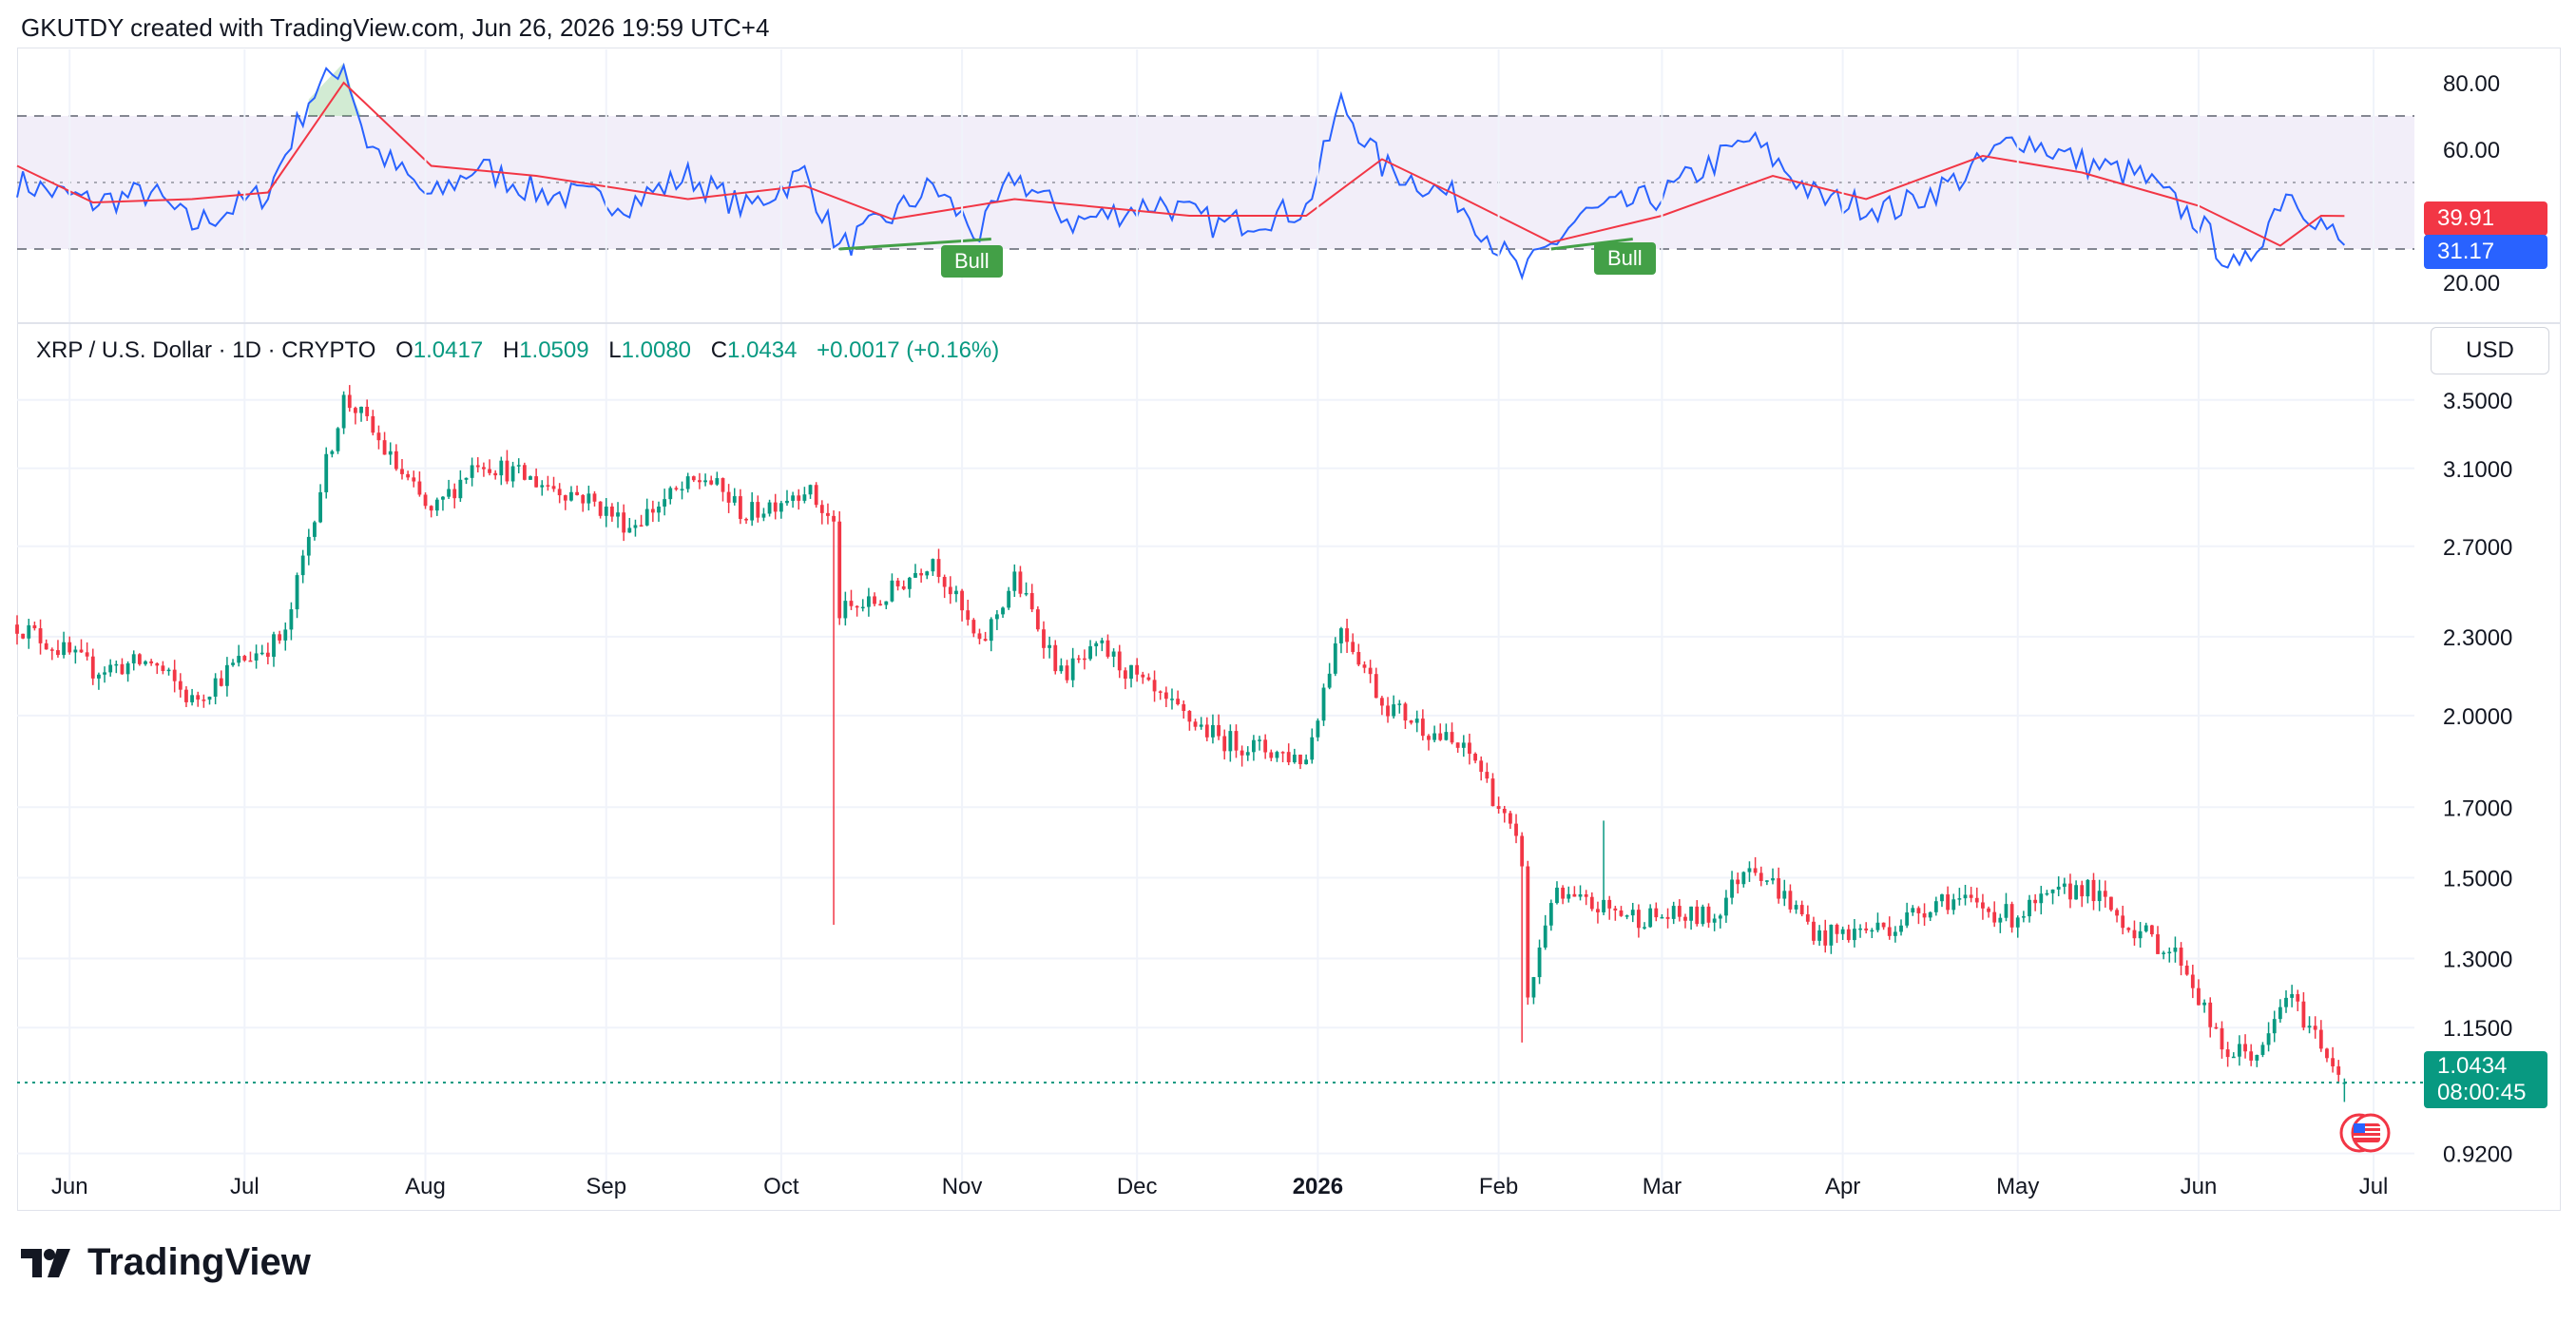 The width and height of the screenshot is (2576, 1323). What do you see at coordinates (166, 1262) in the screenshot?
I see `tradingview-logo: TradingView` at bounding box center [166, 1262].